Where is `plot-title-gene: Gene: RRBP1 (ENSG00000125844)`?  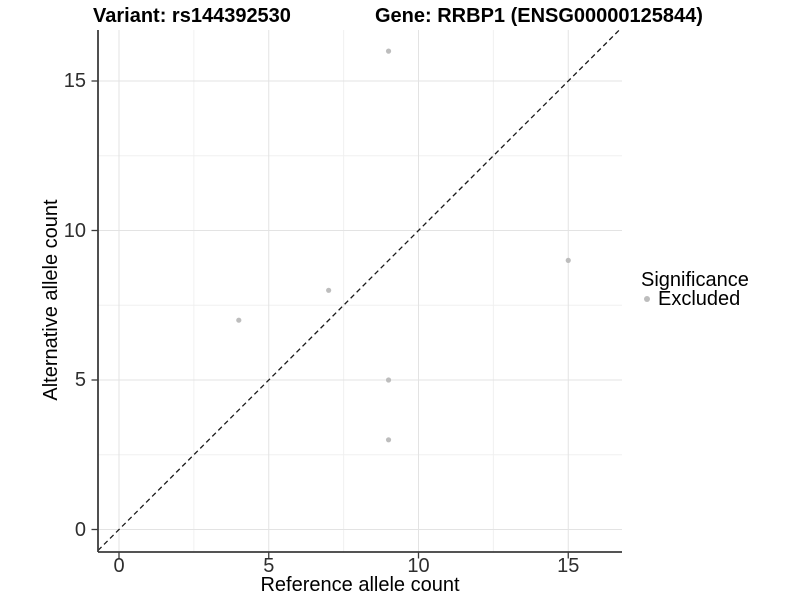 plot-title-gene: Gene: RRBP1 (ENSG00000125844) is located at coordinates (539, 16).